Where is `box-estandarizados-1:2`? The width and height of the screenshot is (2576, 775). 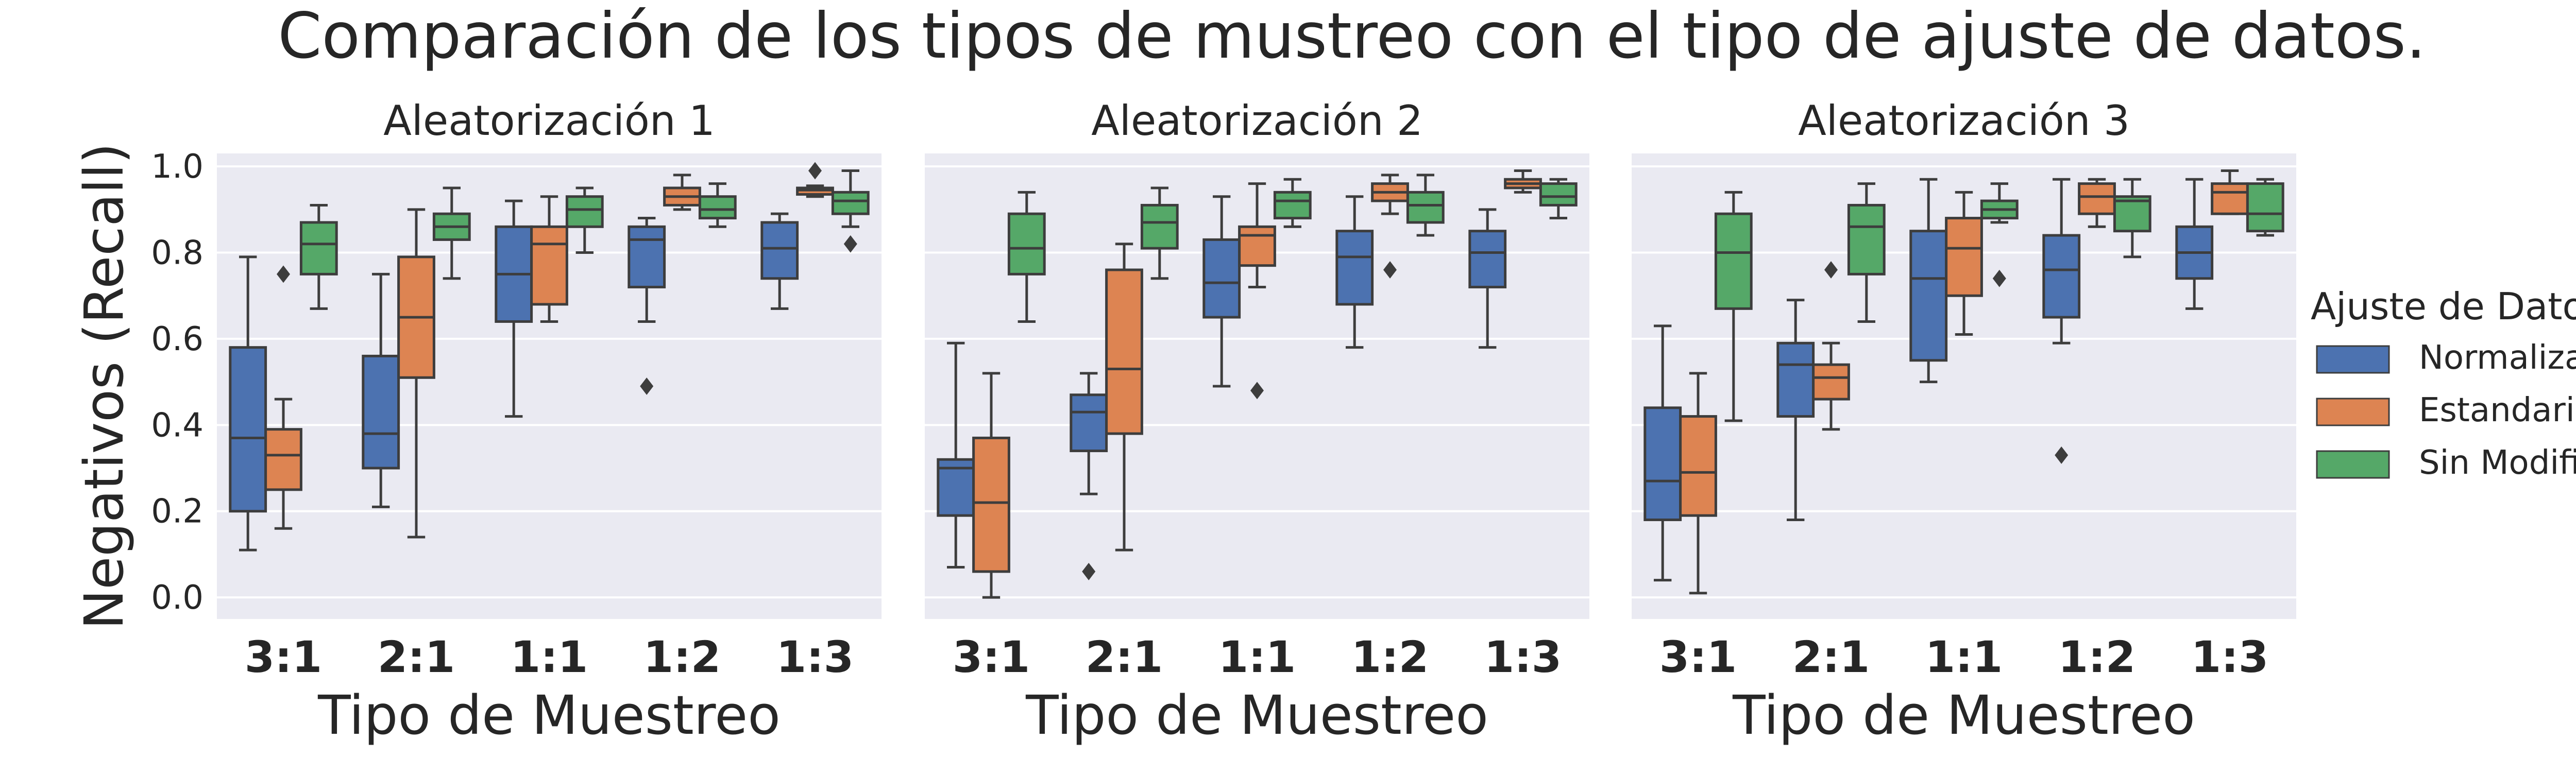
box-estandarizados-1:2 is located at coordinates (2097, 203).